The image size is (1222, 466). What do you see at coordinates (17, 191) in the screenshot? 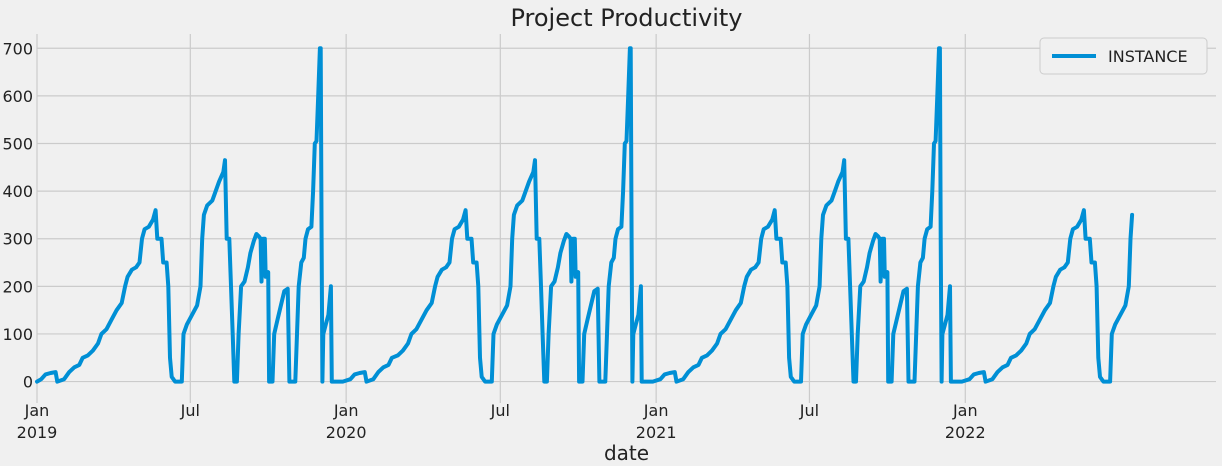
I see `y-tick-label: 400` at bounding box center [17, 191].